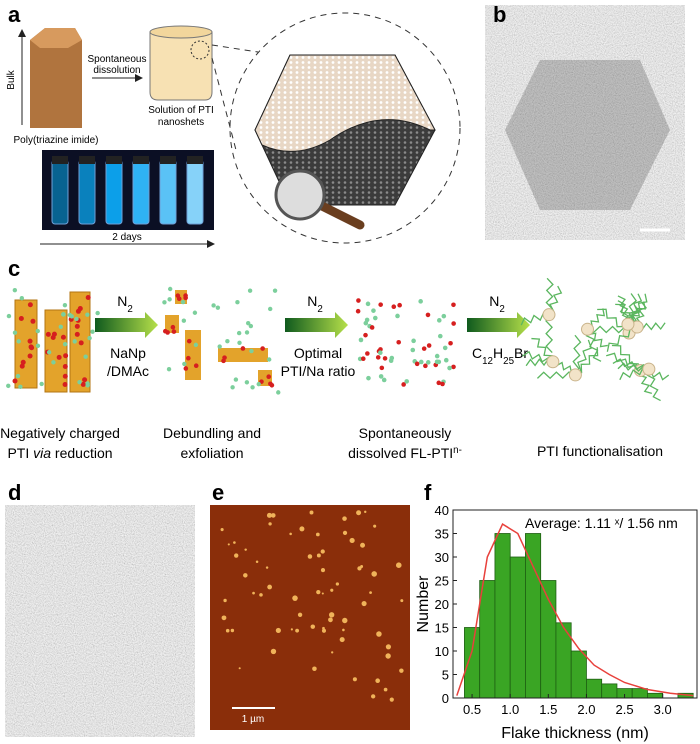 The width and height of the screenshot is (700, 744). Describe the element at coordinates (20, 453) in the screenshot. I see `step-caption-part: PTI` at that location.